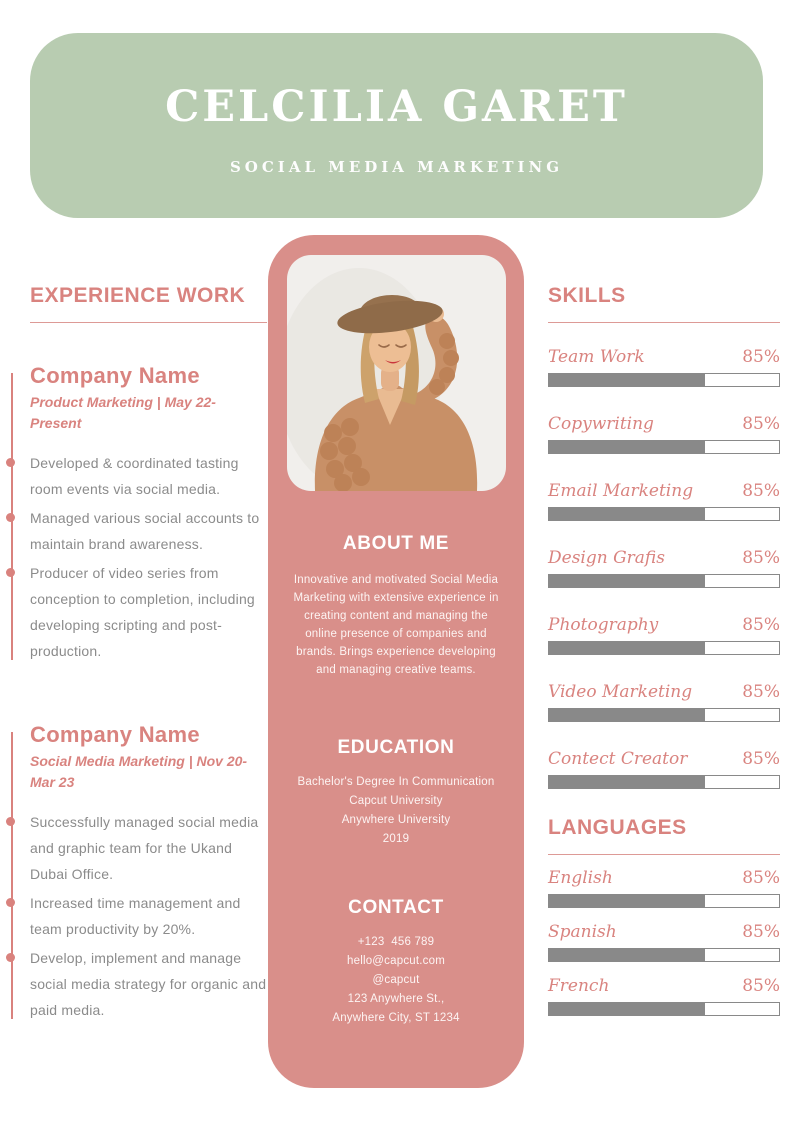  I want to click on education-title: EDUCATION, so click(396, 747).